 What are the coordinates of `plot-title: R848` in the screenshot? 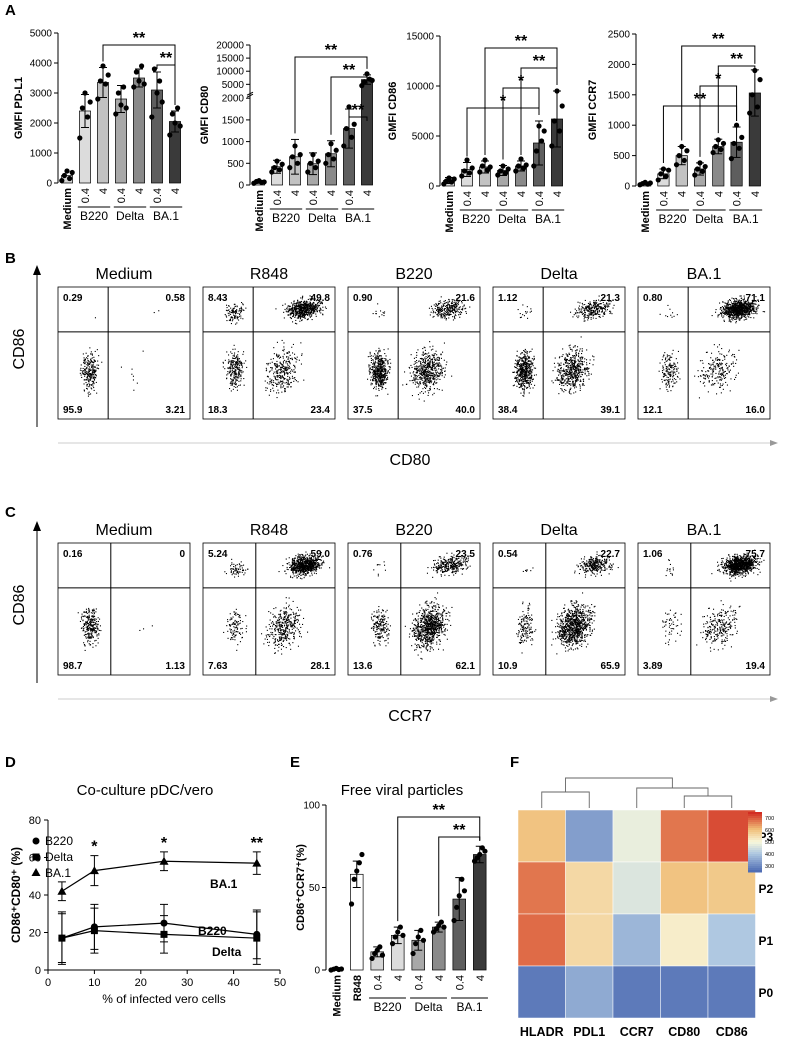 It's located at (269, 274).